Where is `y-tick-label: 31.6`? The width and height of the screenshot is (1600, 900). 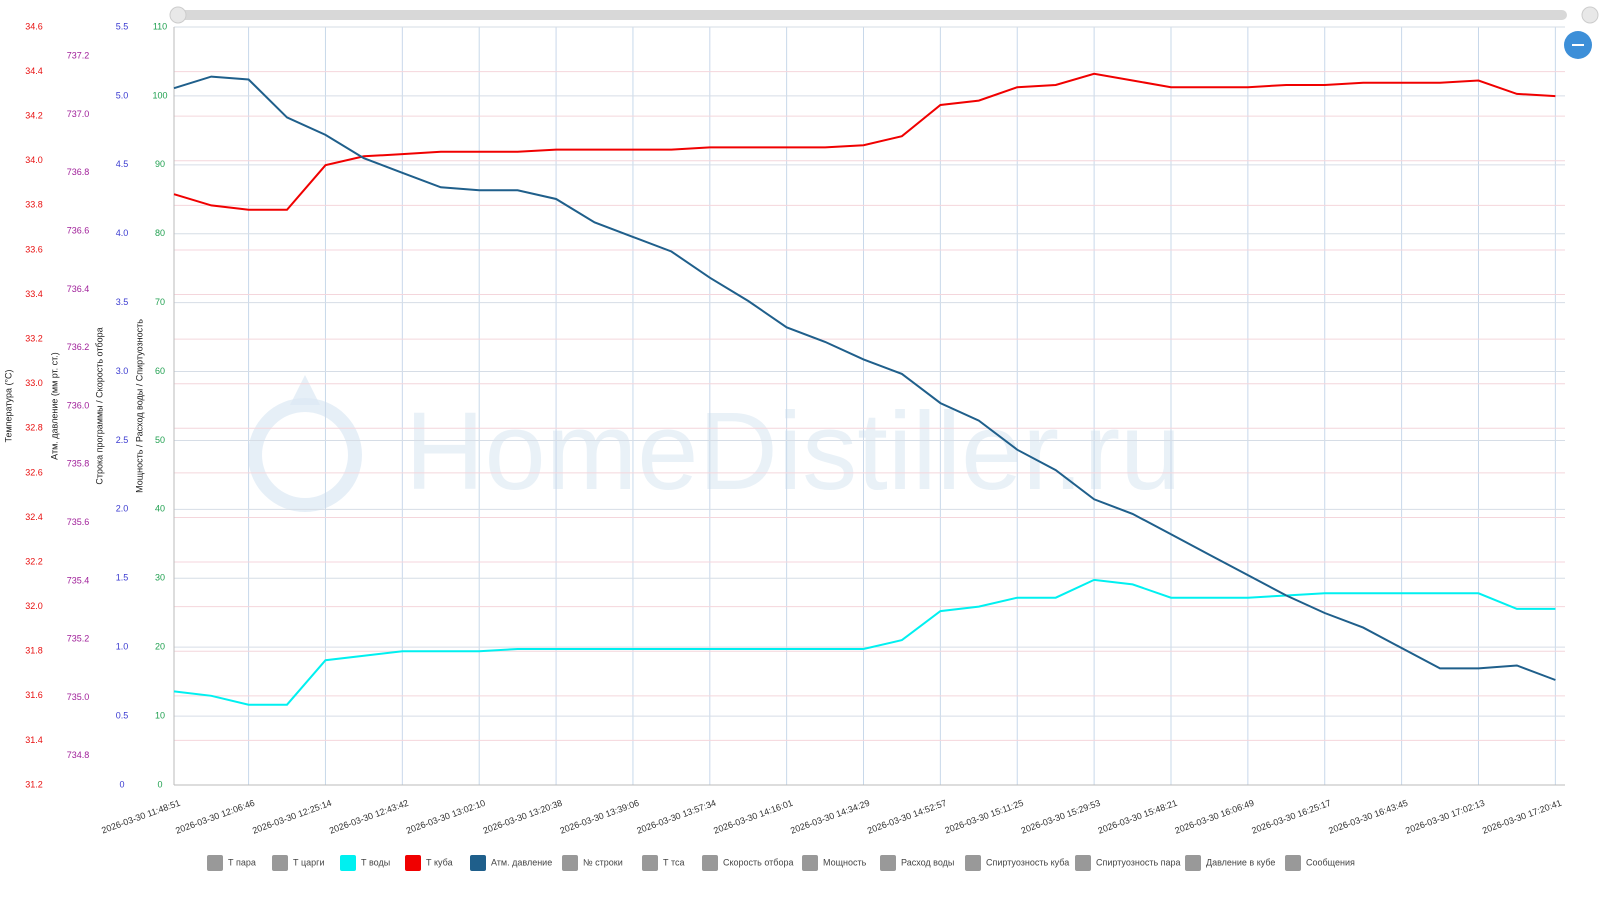 y-tick-label: 31.6 is located at coordinates (34, 695).